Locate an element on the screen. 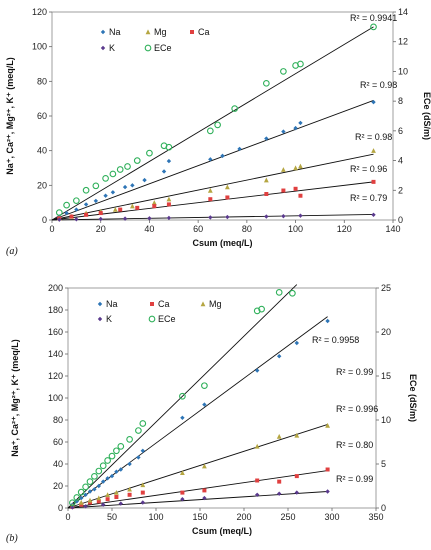 The height and width of the screenshot is (550, 431). x-tick-label: 20 is located at coordinates (101, 229).